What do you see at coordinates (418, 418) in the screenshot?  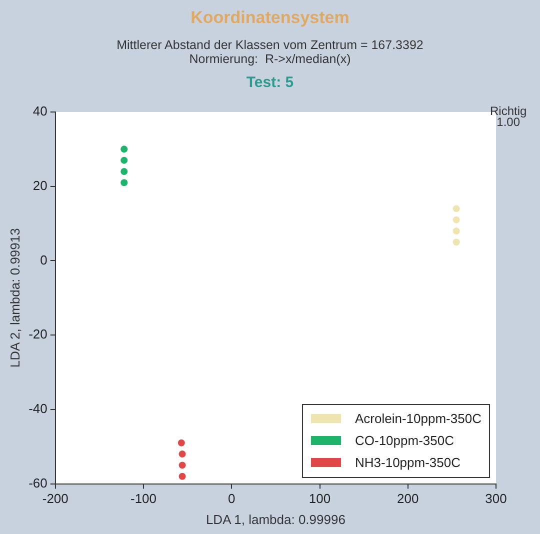 I see `legend-label: Acrolein-10ppm-350C` at bounding box center [418, 418].